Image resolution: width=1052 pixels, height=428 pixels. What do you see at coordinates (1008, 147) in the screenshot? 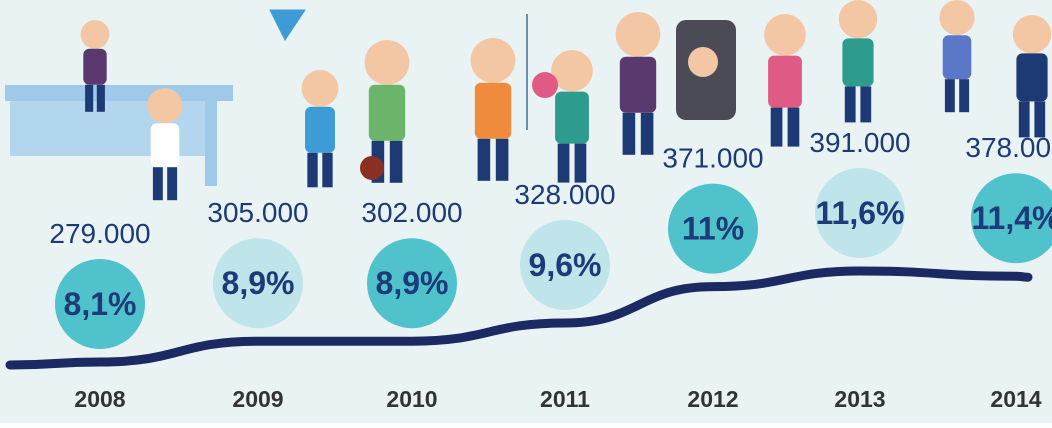
I see `value-label-2014: 378.000` at bounding box center [1008, 147].